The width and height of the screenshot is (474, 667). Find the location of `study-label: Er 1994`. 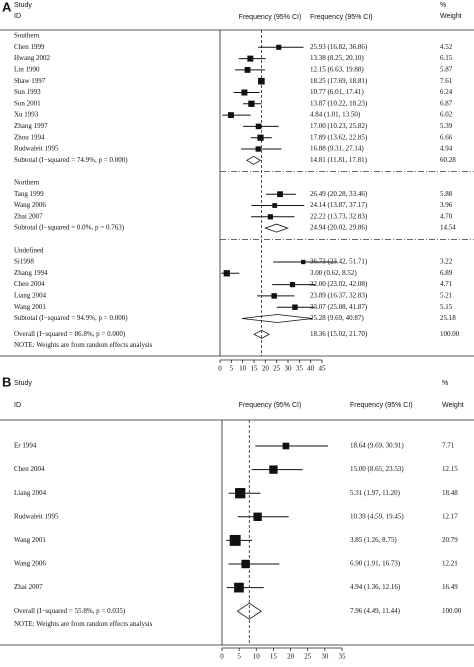

study-label: Er 1994 is located at coordinates (25, 446).